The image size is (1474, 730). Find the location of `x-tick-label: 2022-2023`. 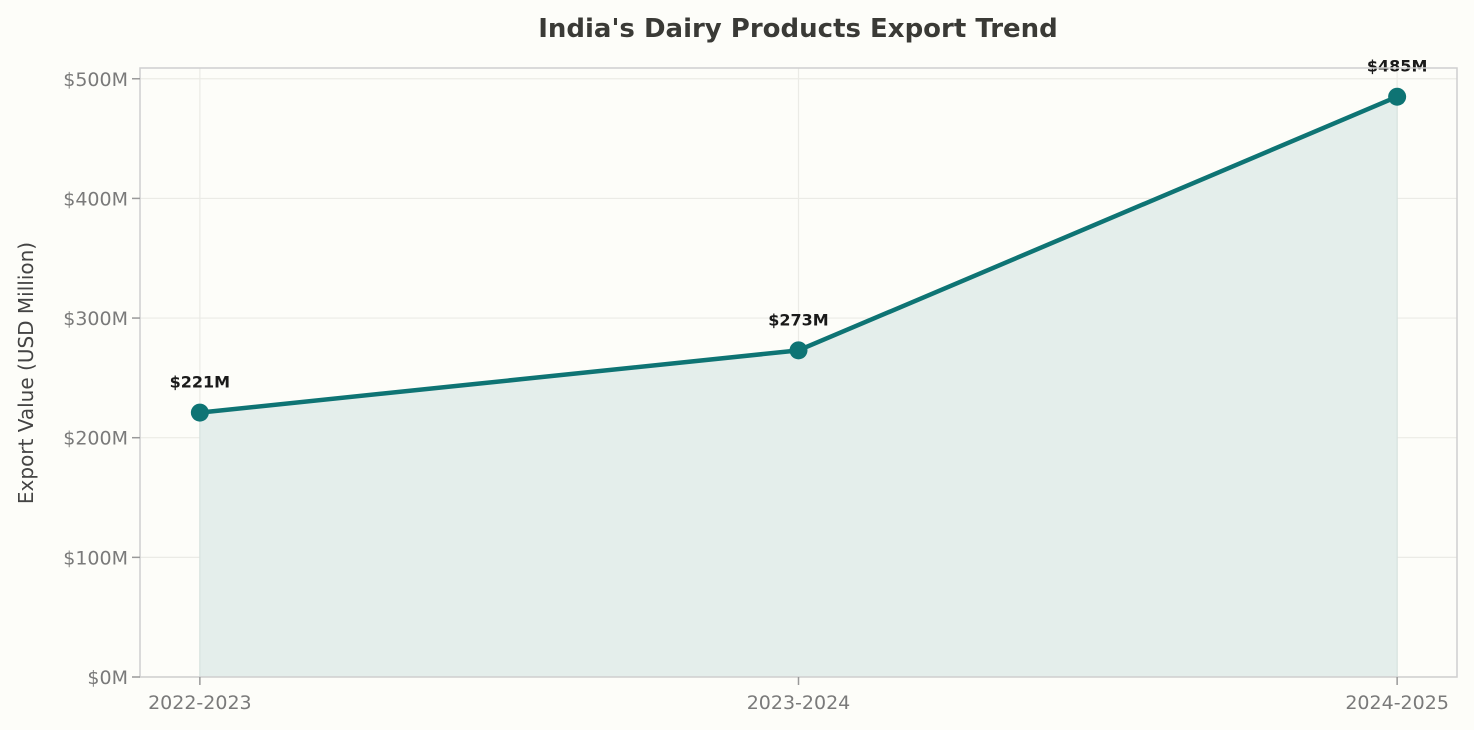

x-tick-label: 2022-2023 is located at coordinates (200, 703).